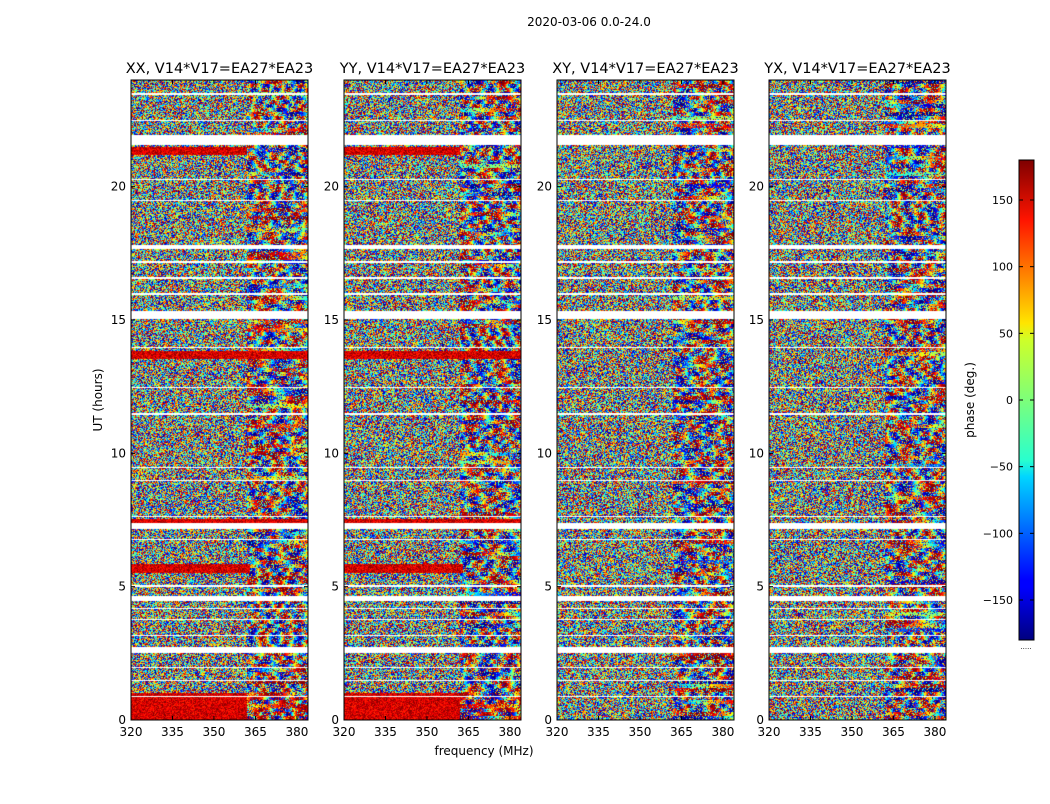 Image resolution: width=1050 pixels, height=804 pixels. I want to click on colorbar-tick-label: −50, so click(1001, 467).